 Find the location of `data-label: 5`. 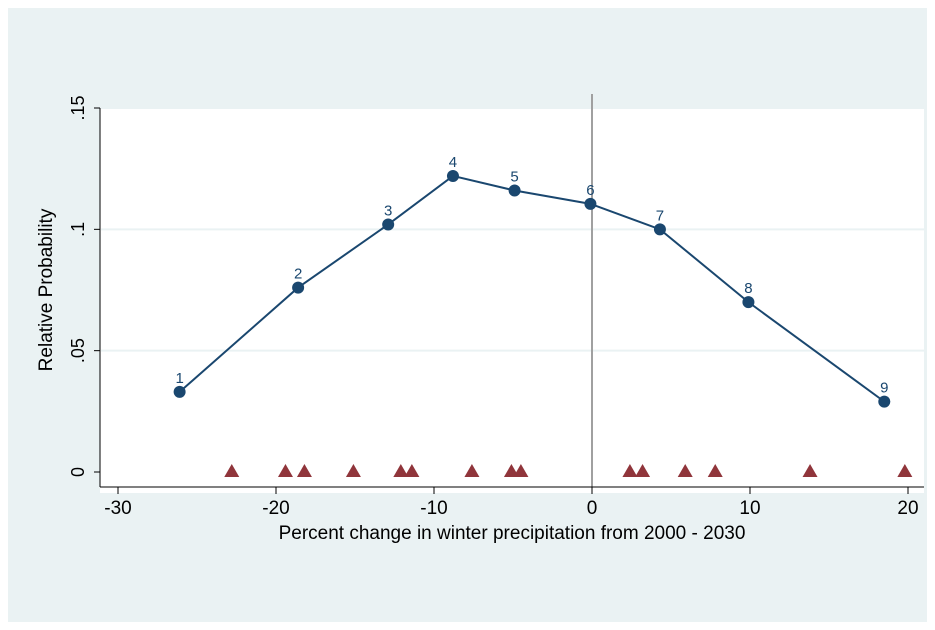

data-label: 5 is located at coordinates (514, 177).